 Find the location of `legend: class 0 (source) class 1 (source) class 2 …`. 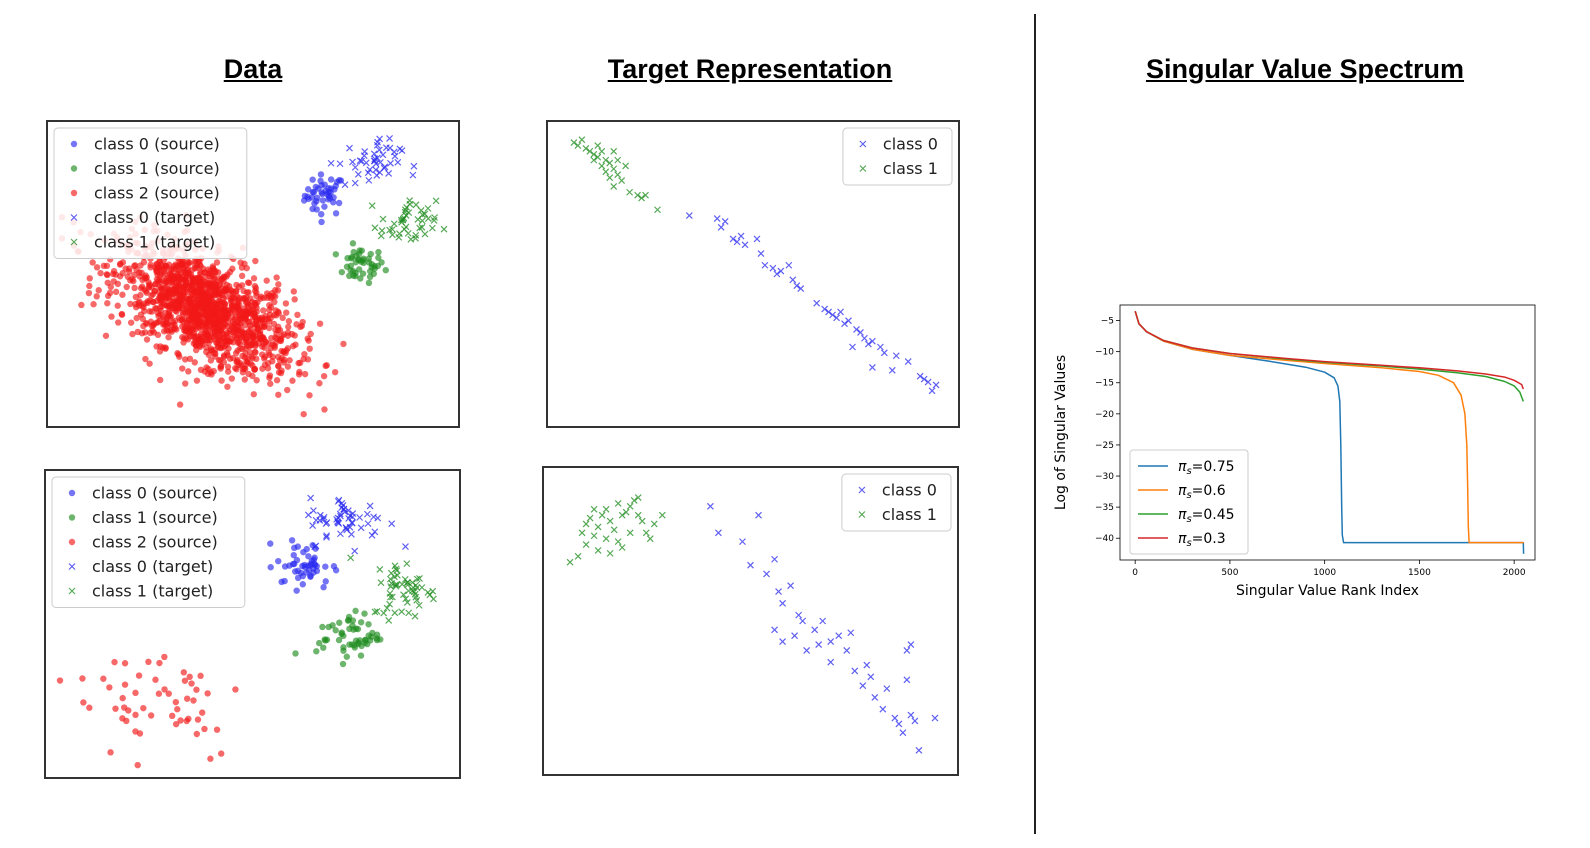

legend: class 0 (source) class 1 (source) class 2 … is located at coordinates (150, 193).